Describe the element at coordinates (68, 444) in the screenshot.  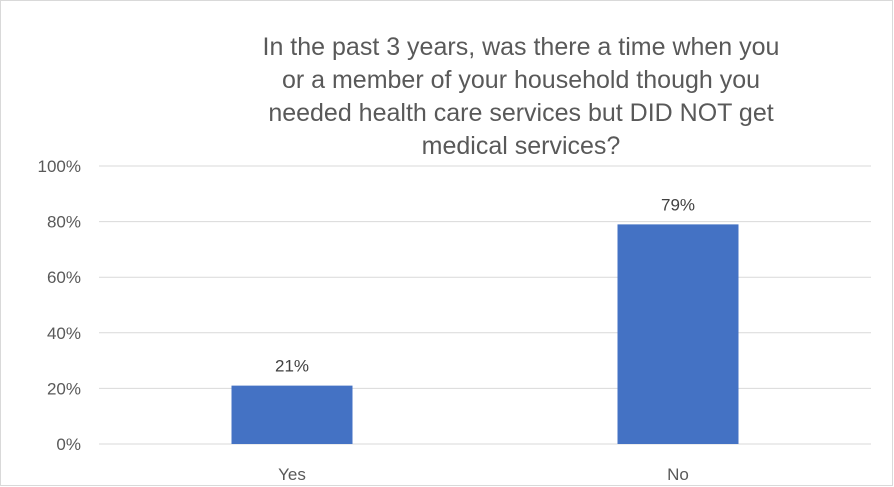
I see `y-tick-label: 0%` at that location.